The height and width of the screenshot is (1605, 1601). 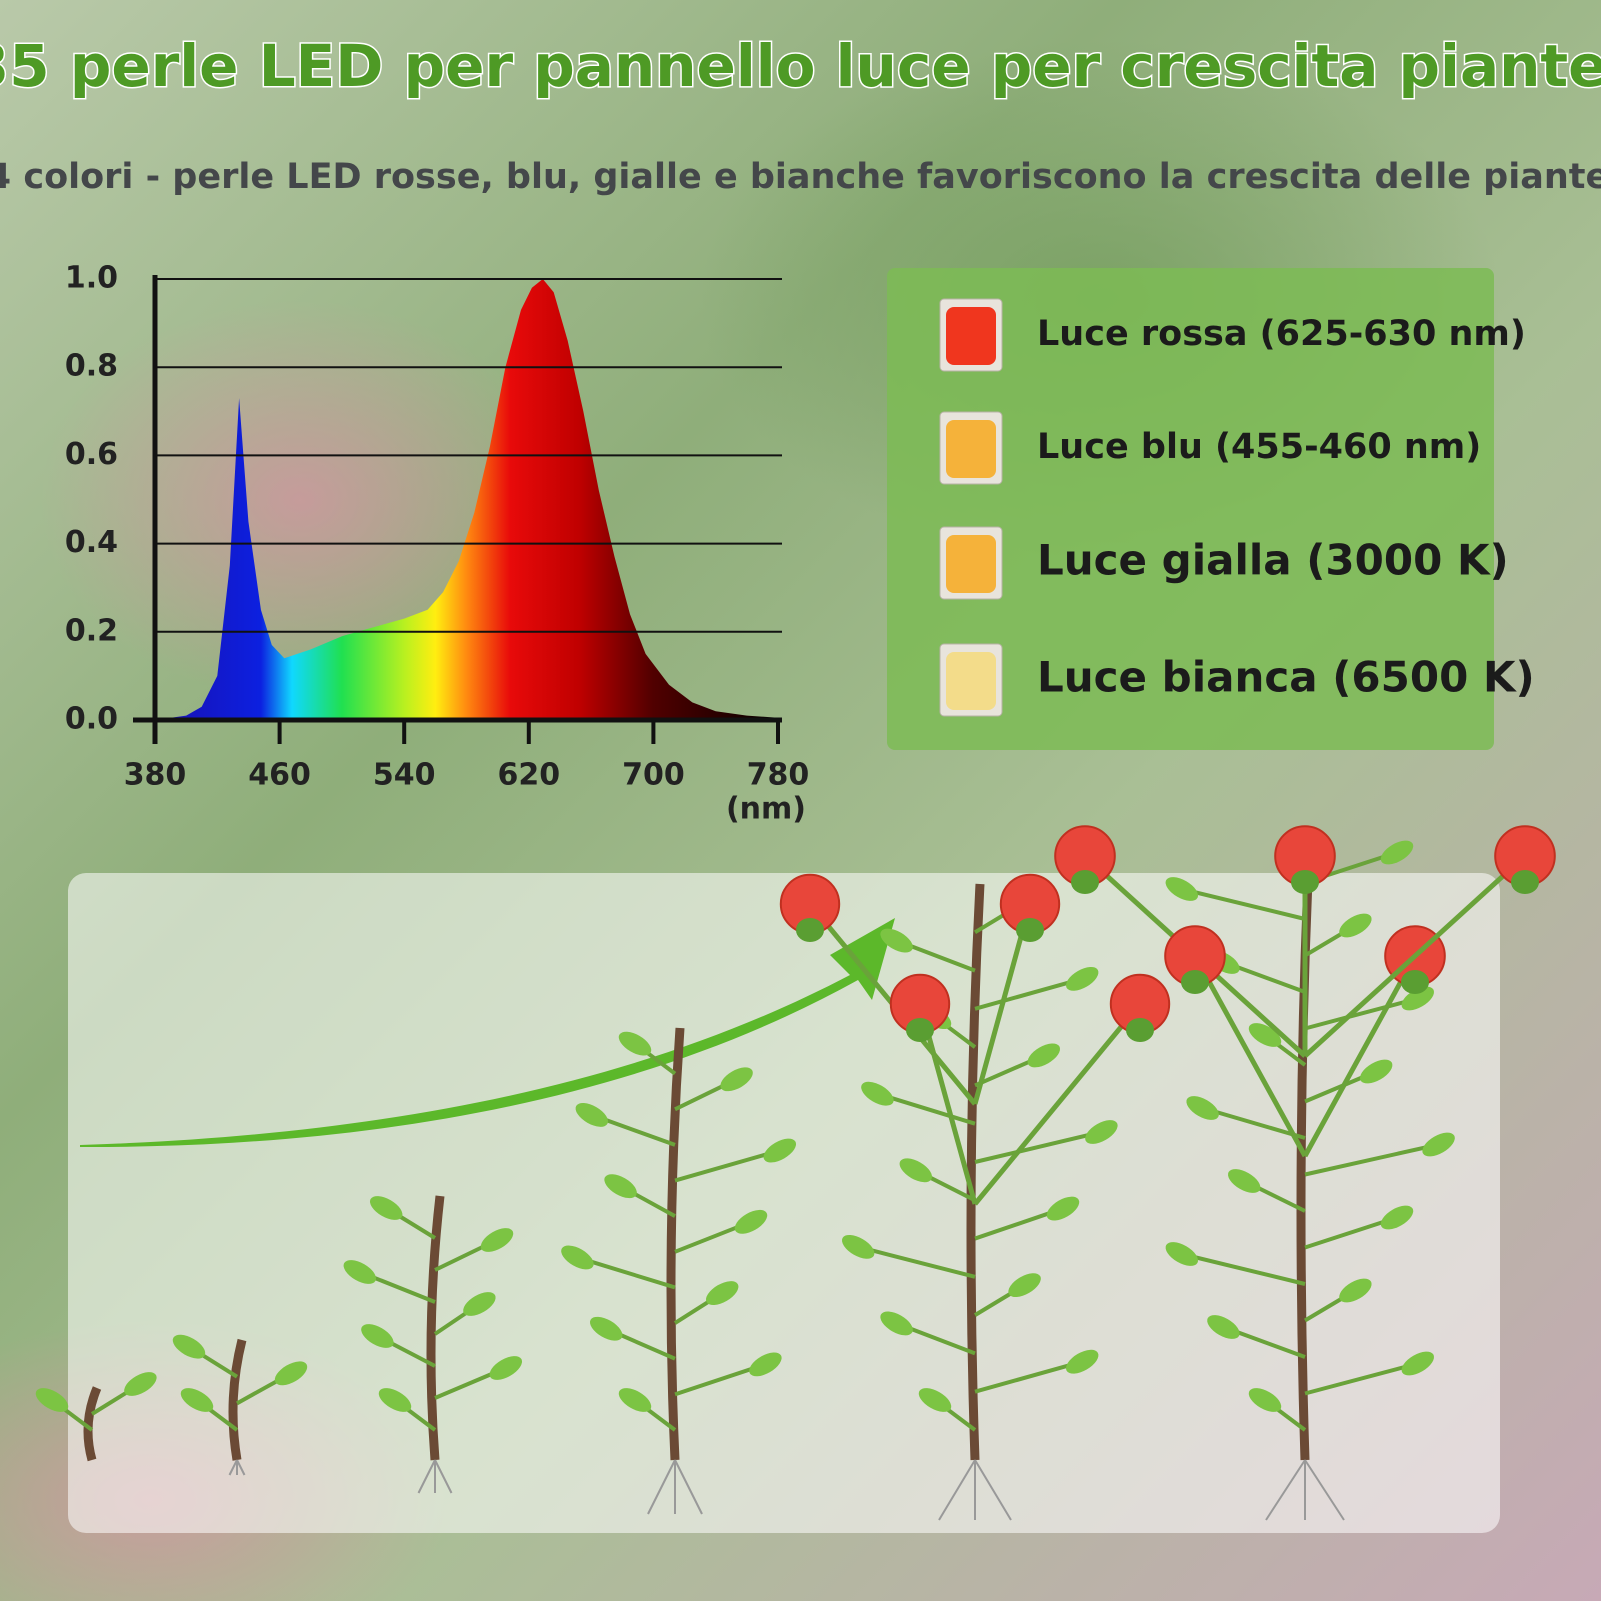 I want to click on legend-label: Luce blu (455-460 nm), so click(x=1259, y=447).